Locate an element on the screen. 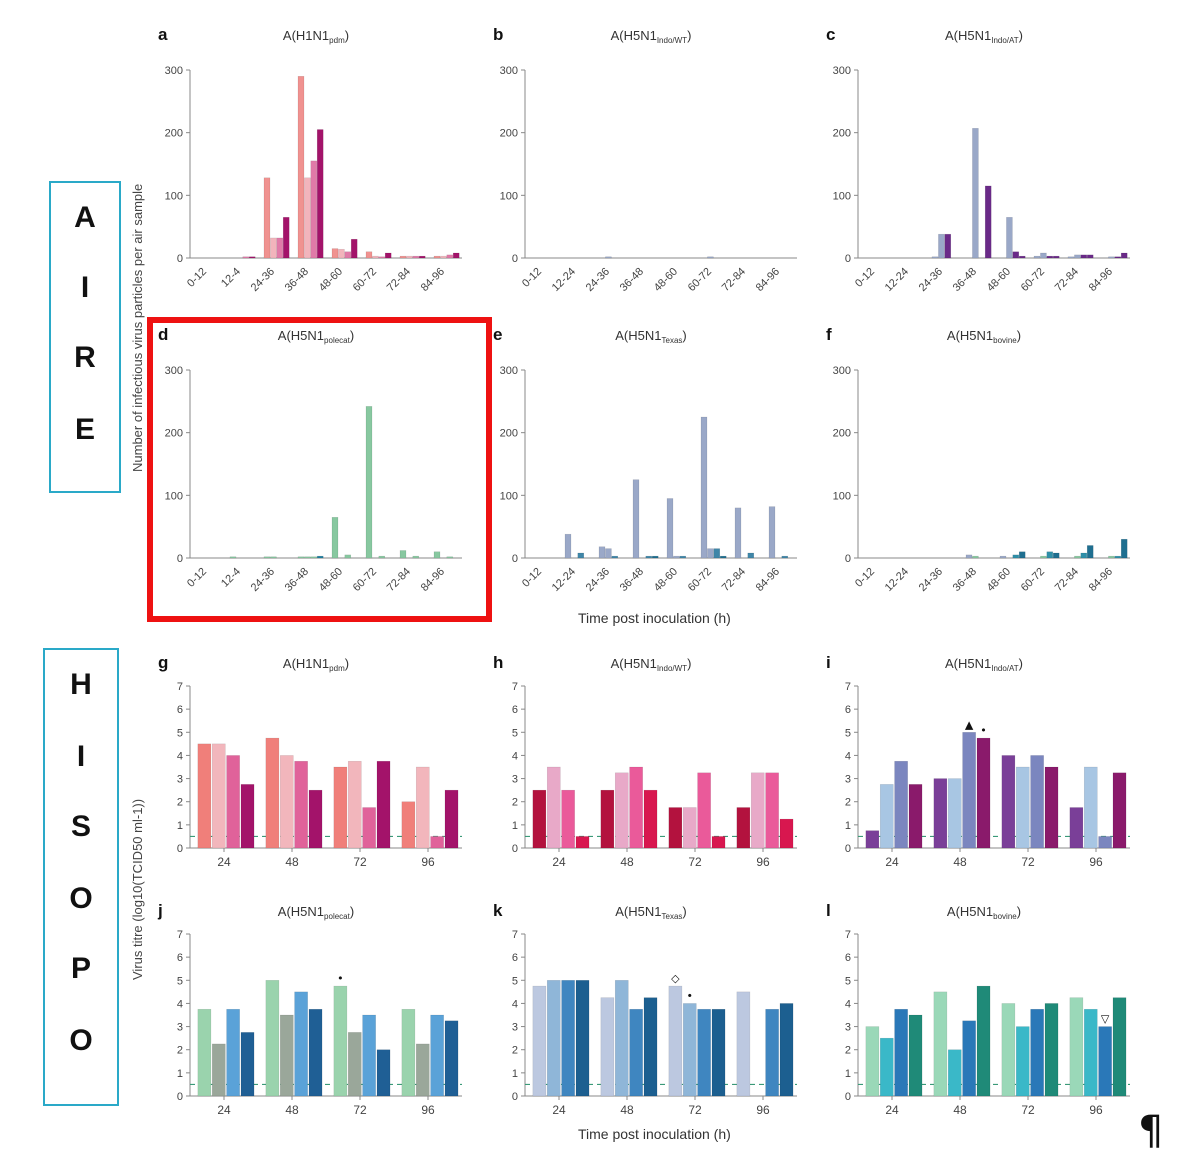 Image resolution: width=1200 pixels, height=1167 pixels. x-tick-label: 0-12 is located at coordinates (865, 578).